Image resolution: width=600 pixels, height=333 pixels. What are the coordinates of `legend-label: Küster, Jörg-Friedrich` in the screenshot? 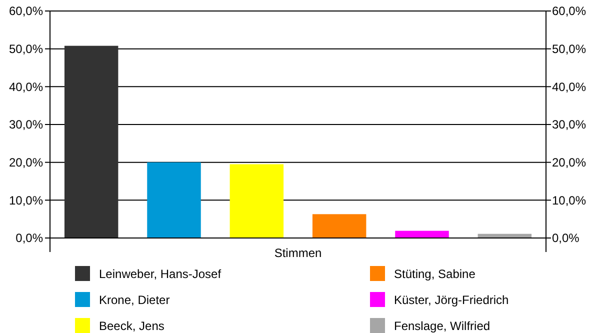 It's located at (451, 300).